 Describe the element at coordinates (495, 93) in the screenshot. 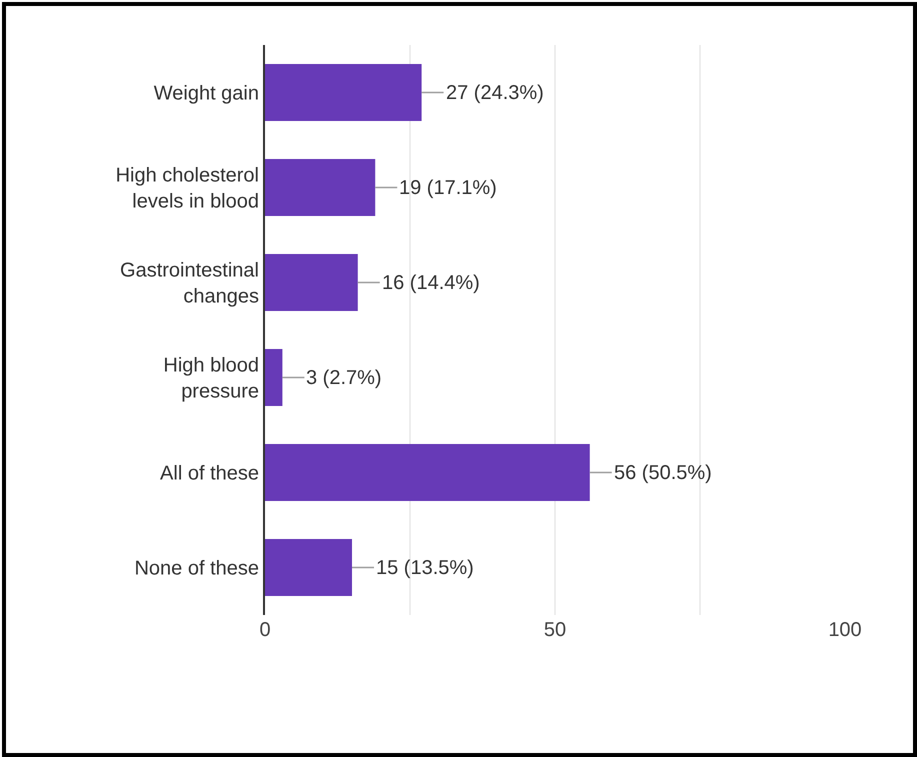

I see `data-label: 27 (24.3%)` at that location.